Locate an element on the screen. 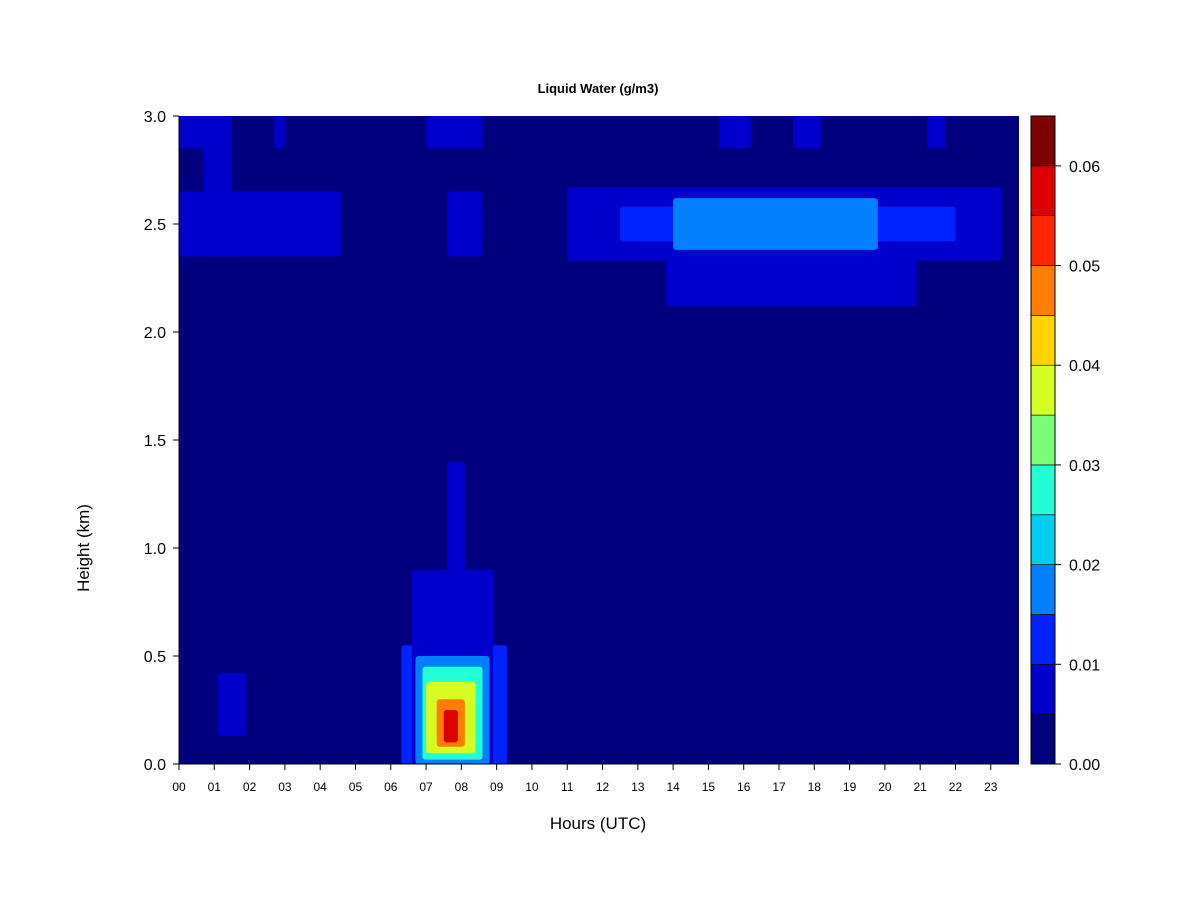 The height and width of the screenshot is (900, 1200). x-tick-label: 10 is located at coordinates (532, 787).